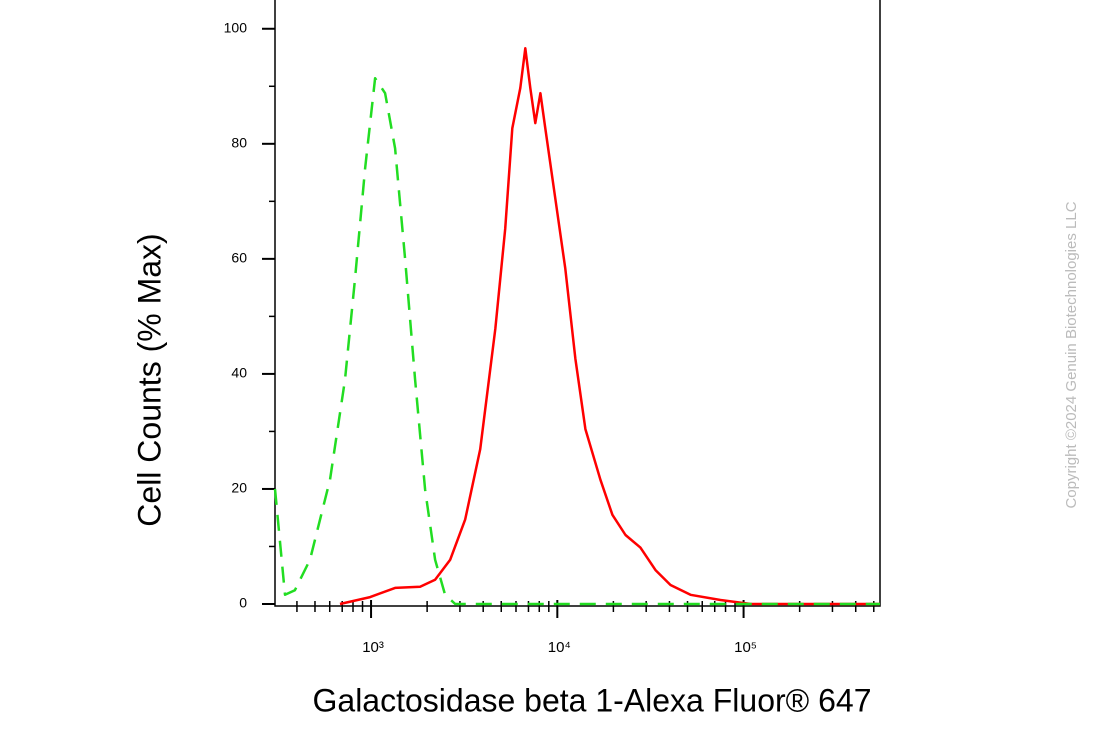 Image resolution: width=1107 pixels, height=730 pixels. What do you see at coordinates (239, 373) in the screenshot?
I see `y-tick-label: 40` at bounding box center [239, 373].